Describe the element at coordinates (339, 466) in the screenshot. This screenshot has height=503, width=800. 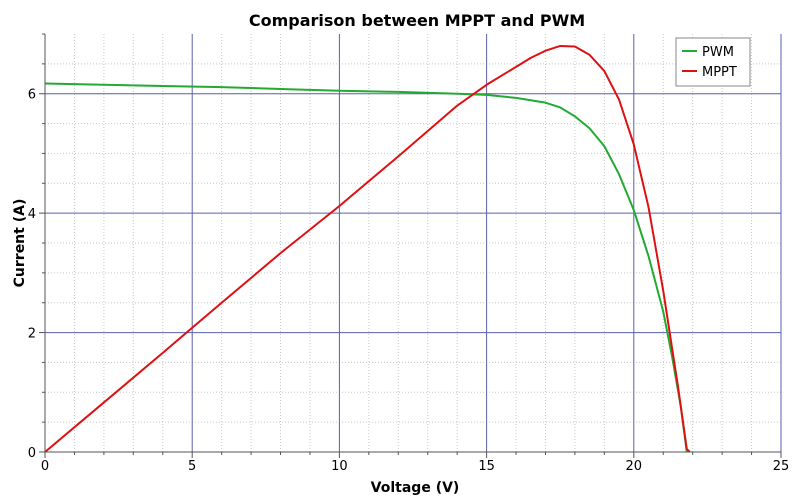
I see `x-tick-label: 10` at that location.